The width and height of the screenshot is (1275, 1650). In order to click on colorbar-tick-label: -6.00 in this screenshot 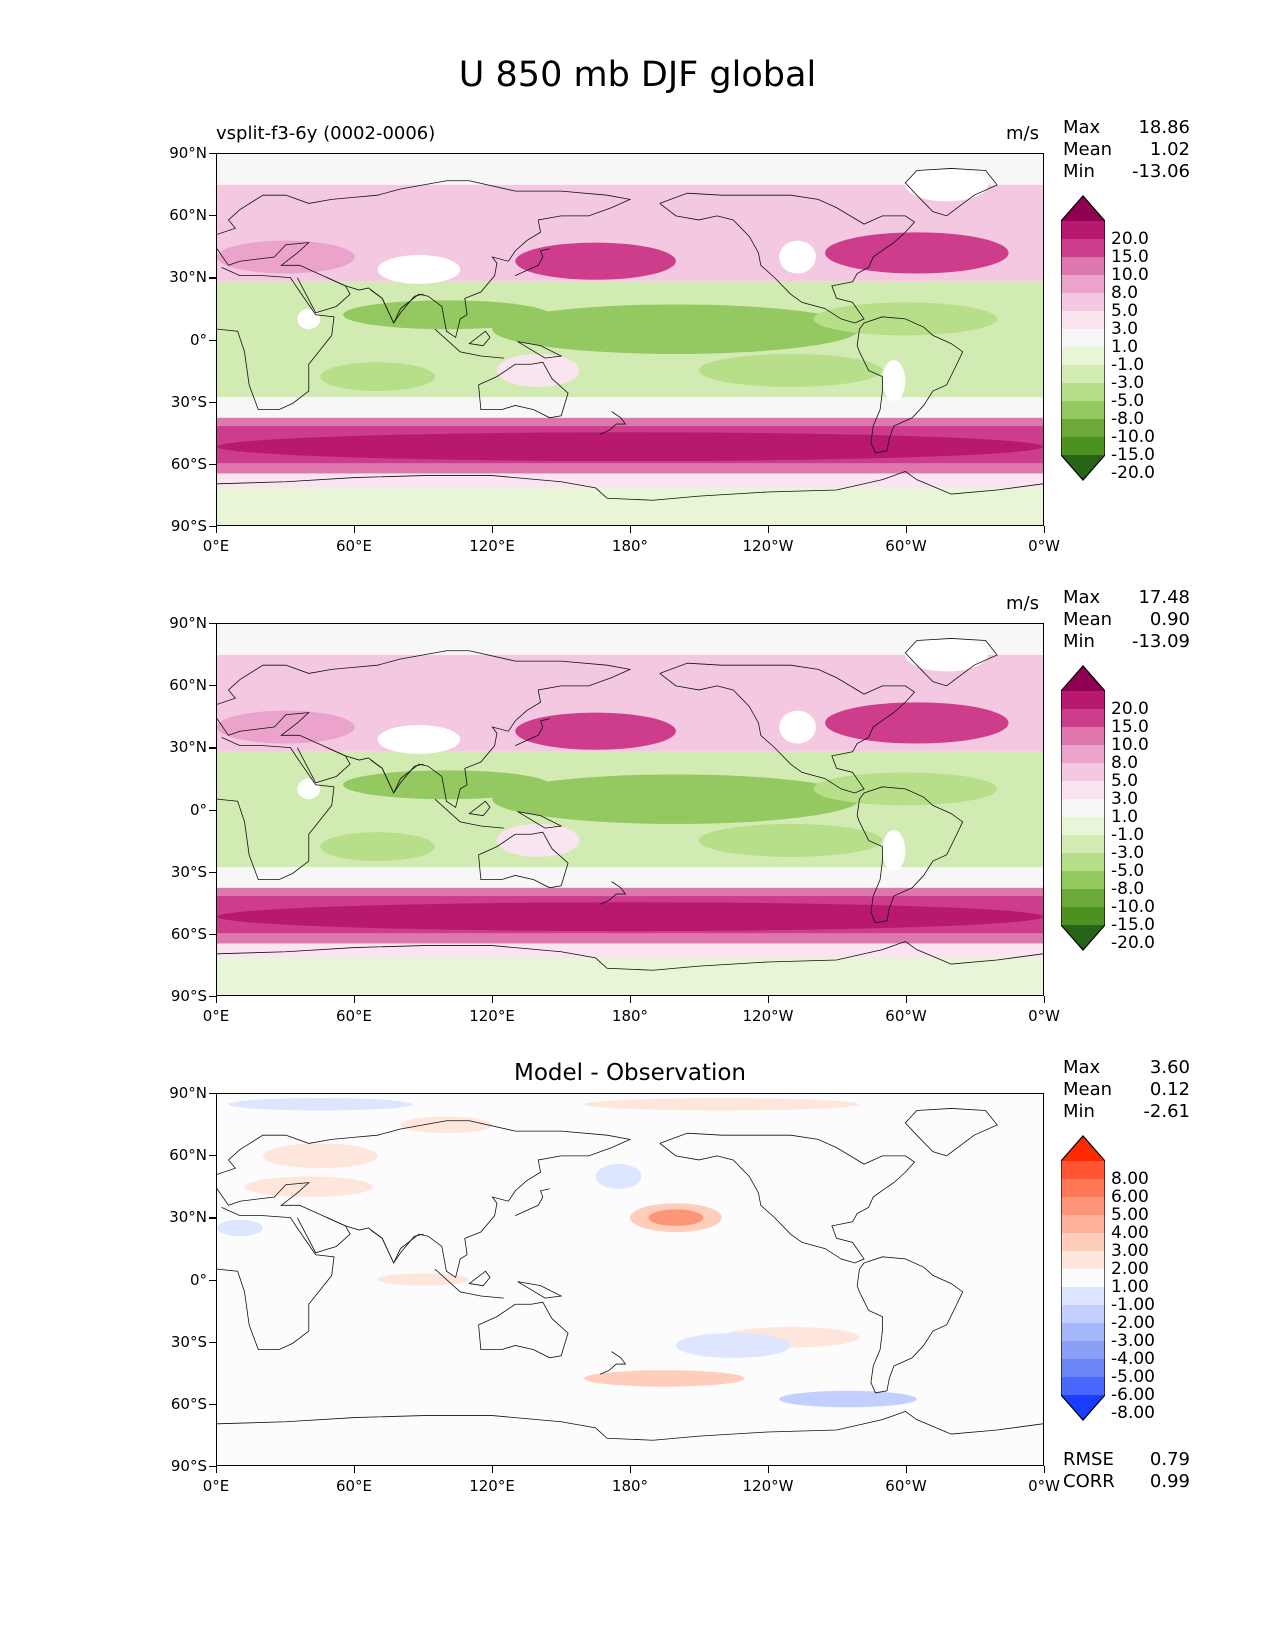, I will do `click(1133, 1395)`.